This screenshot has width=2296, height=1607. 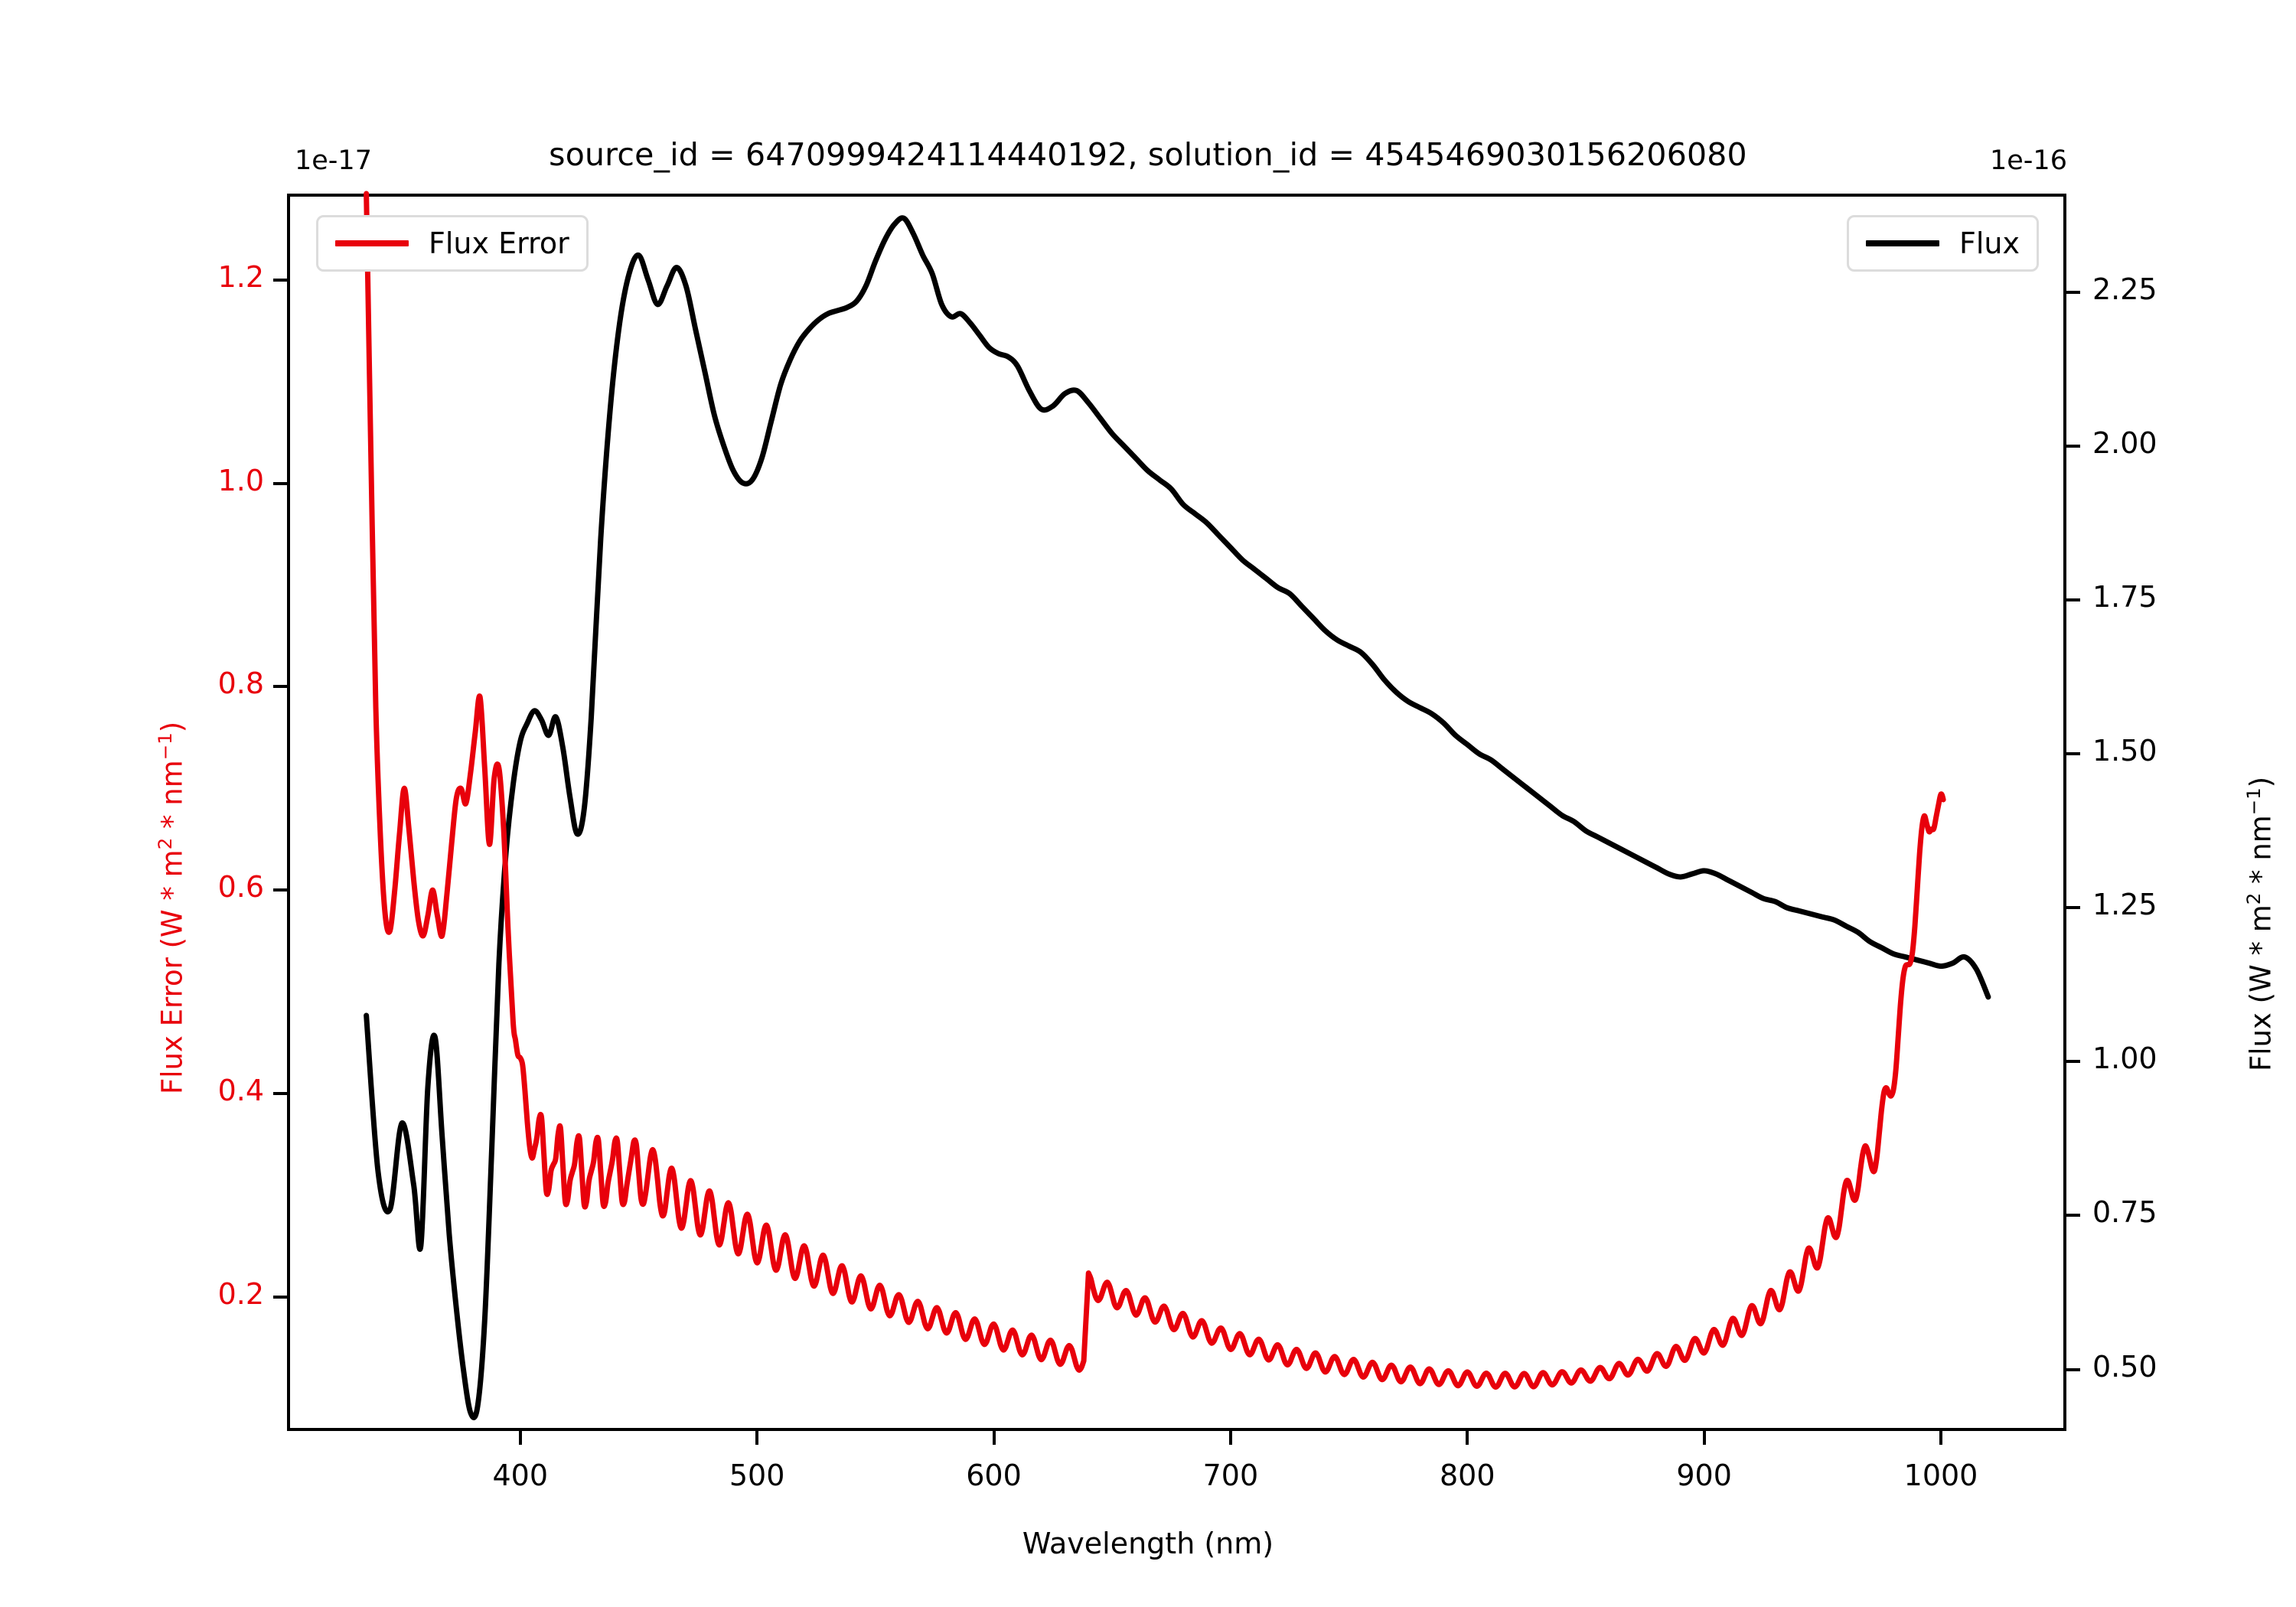 I want to click on legend-flux: Flux, so click(x=1943, y=243).